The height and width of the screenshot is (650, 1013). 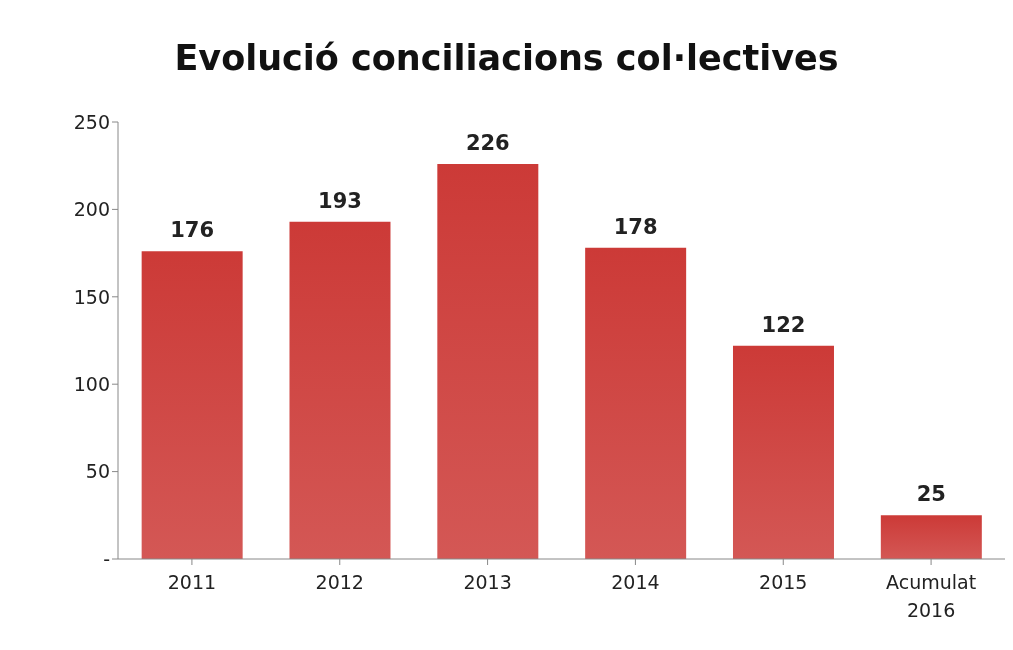 I want to click on data-label: 193, so click(x=340, y=200).